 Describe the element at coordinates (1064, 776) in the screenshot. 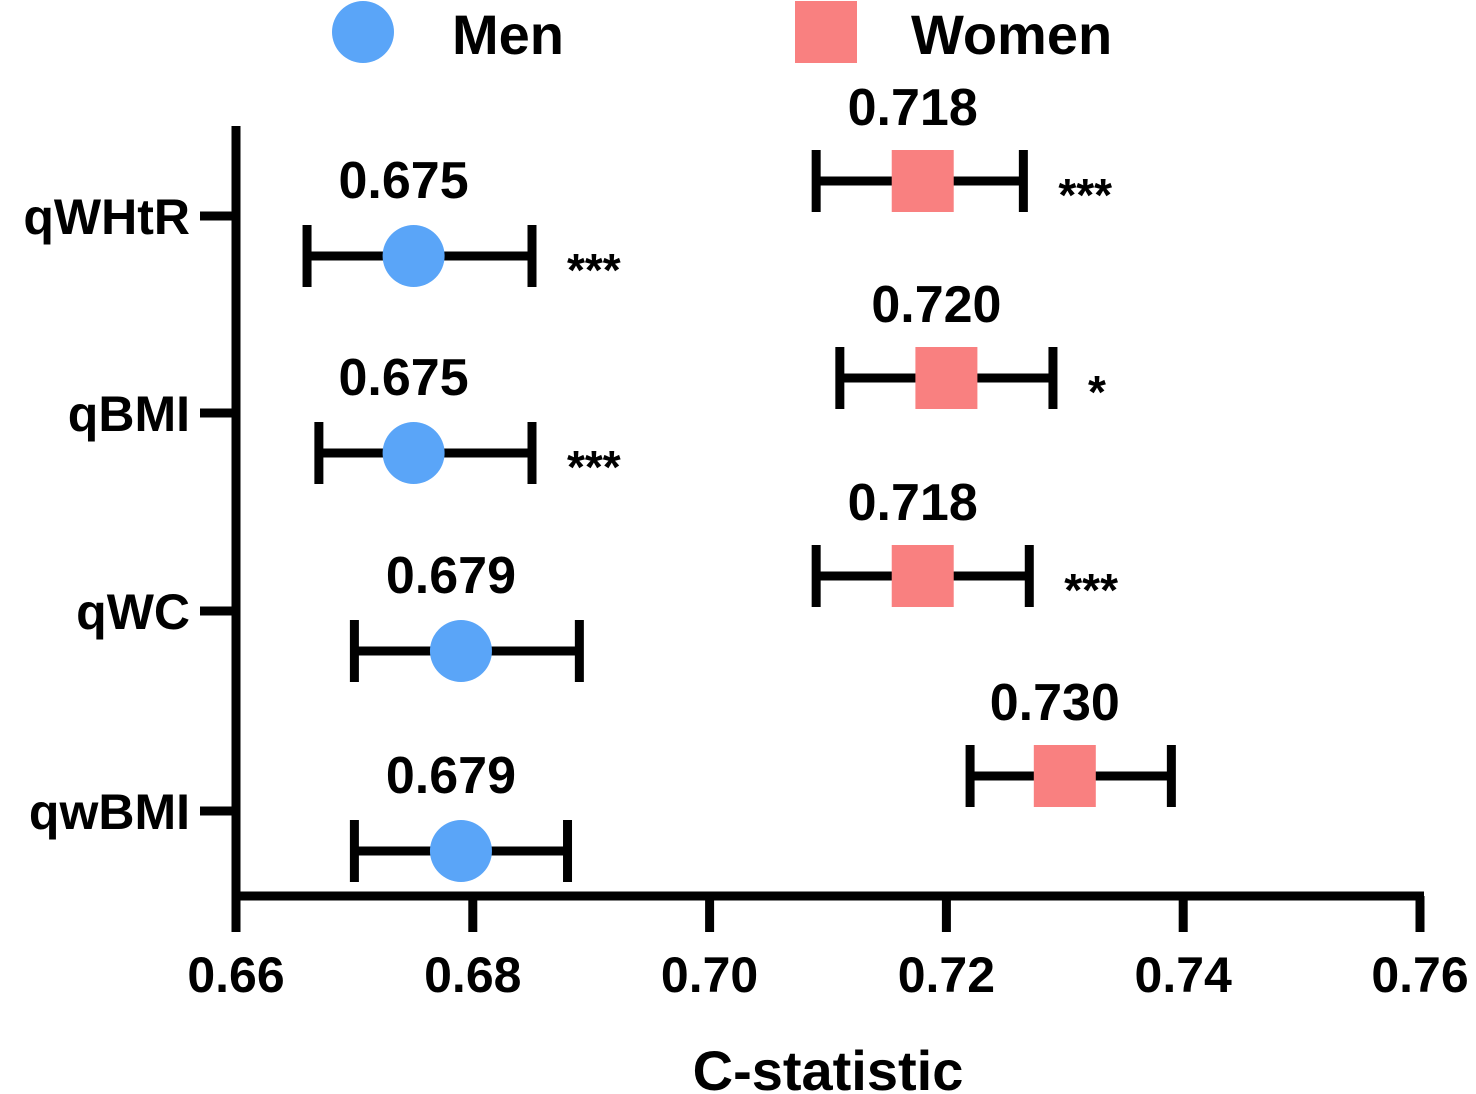

I see `women-qwbmi-point` at that location.